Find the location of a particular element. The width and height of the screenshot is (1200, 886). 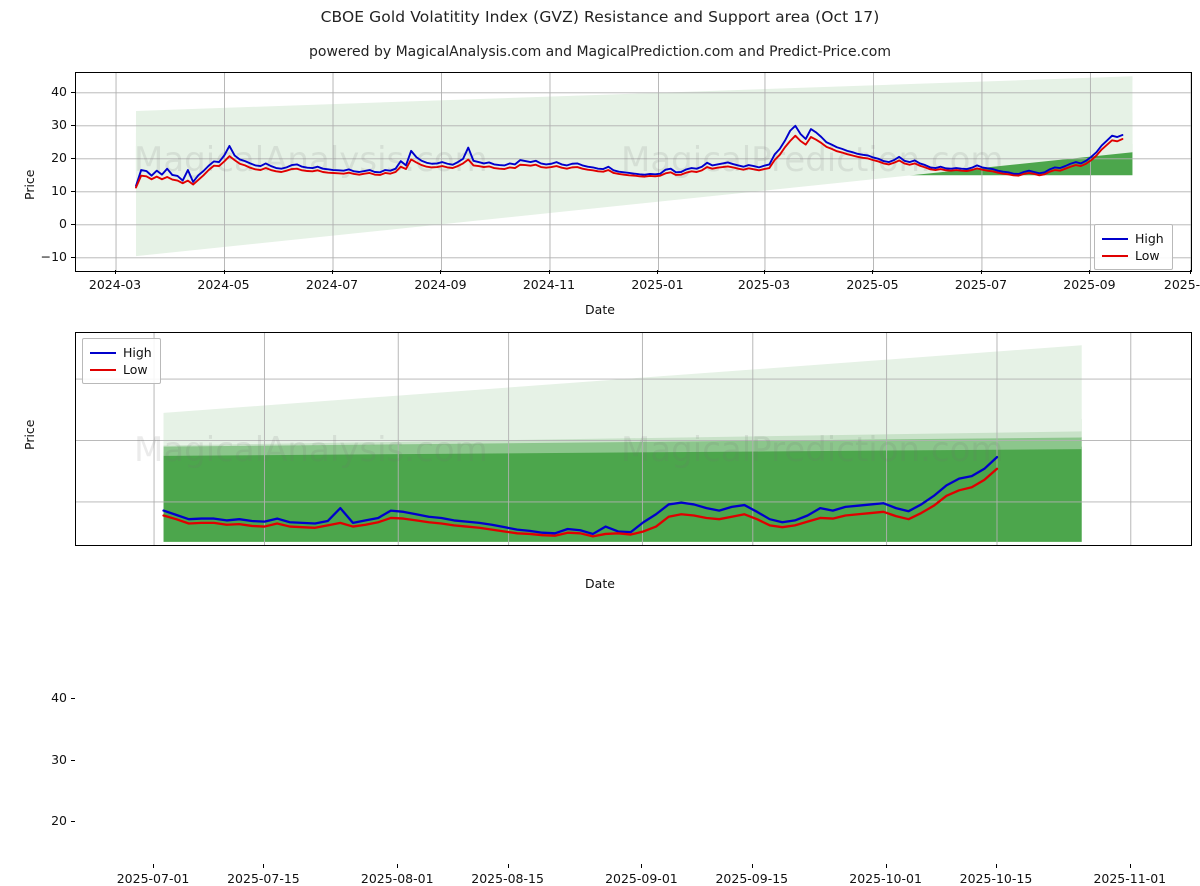

x-tick-label: 2025-05 is located at coordinates (872, 284).